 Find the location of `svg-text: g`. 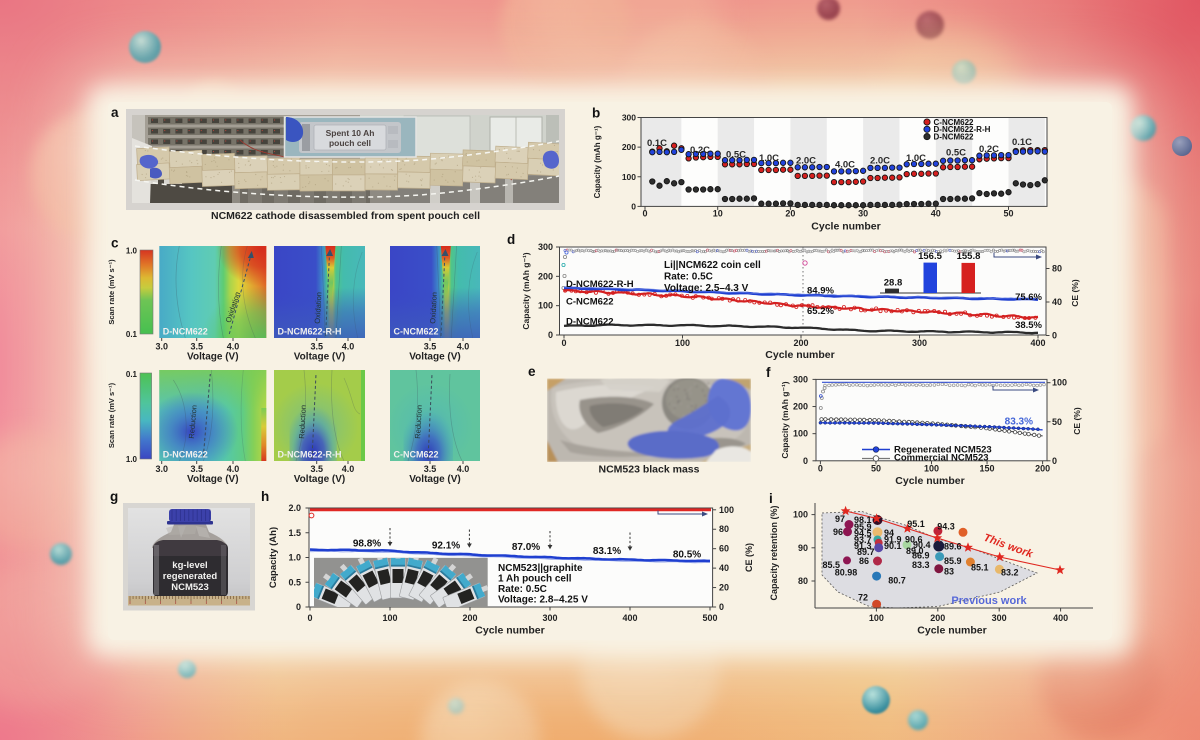

svg-text: g is located at coordinates (114, 496).